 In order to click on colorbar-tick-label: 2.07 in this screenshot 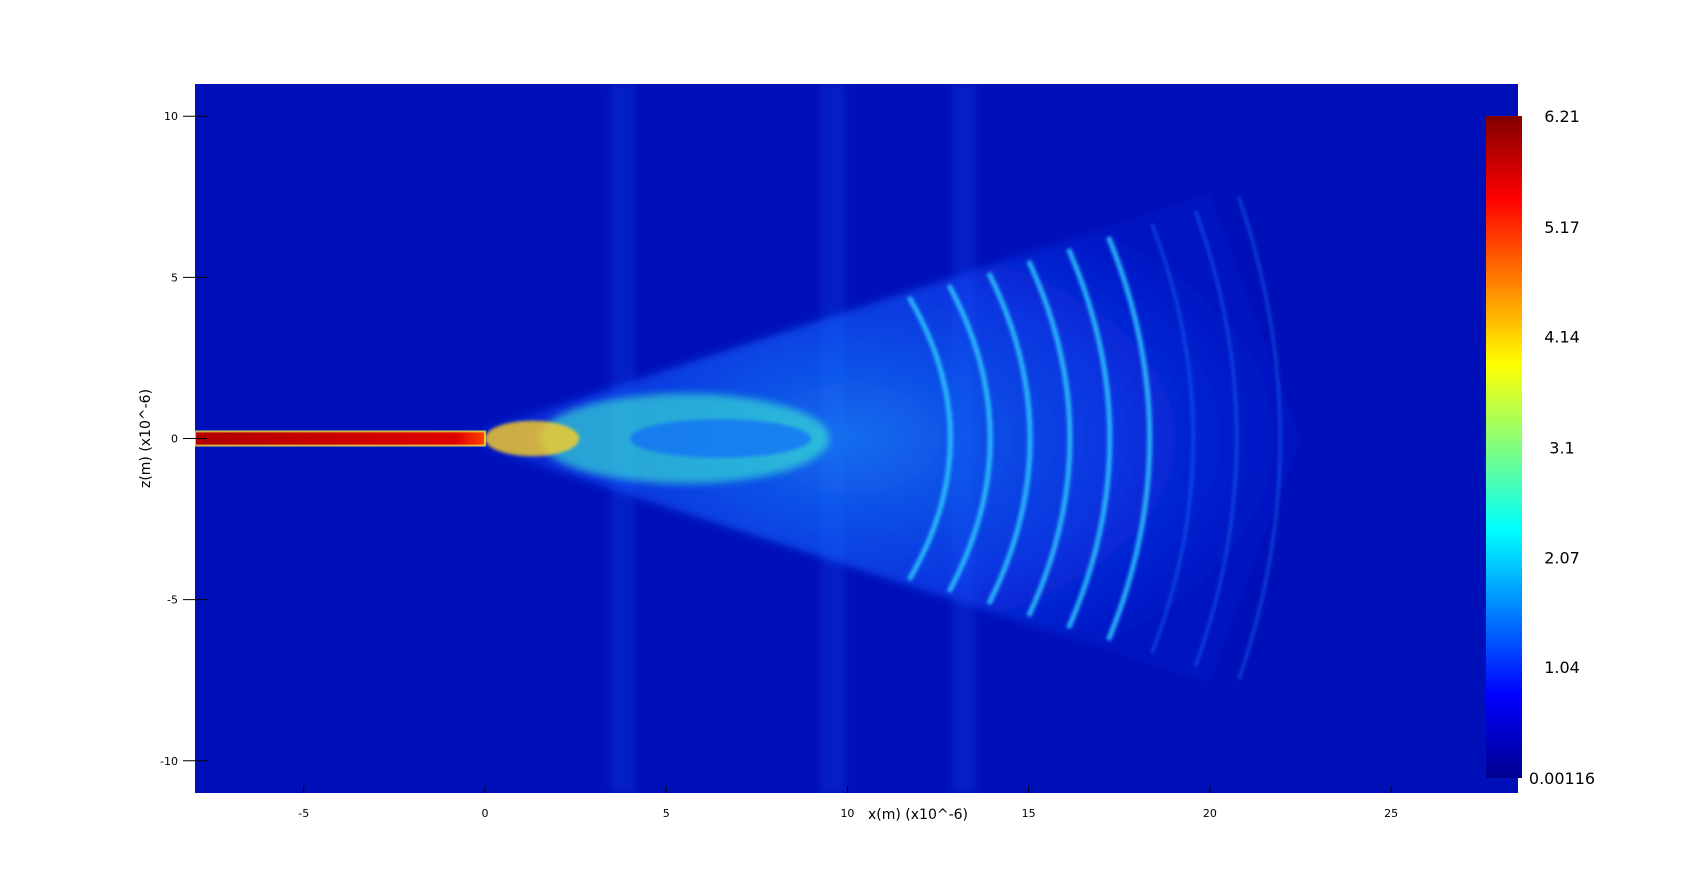, I will do `click(1562, 557)`.